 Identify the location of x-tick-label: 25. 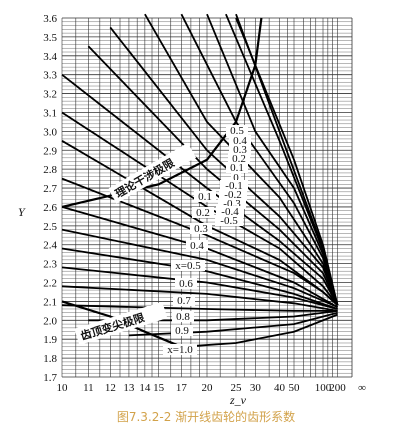
(237, 388).